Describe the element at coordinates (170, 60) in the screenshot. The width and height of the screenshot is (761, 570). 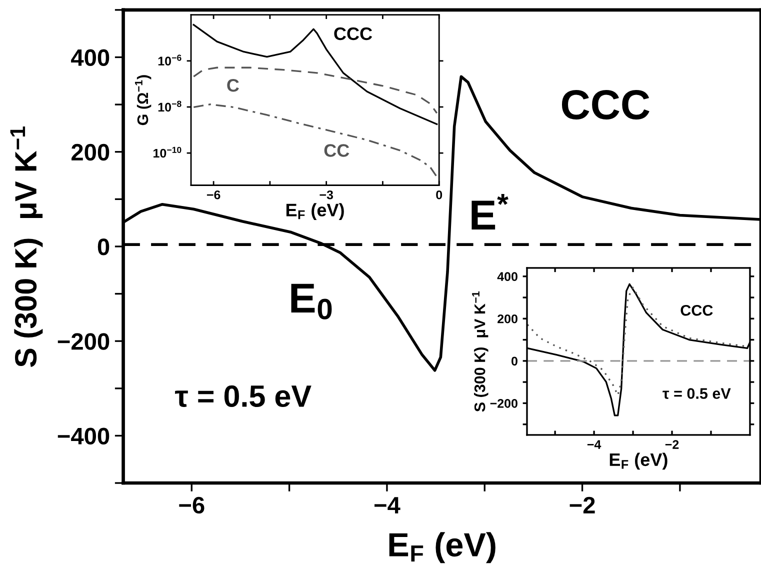
I see `y-tick-label: 10$^{−6}$` at that location.